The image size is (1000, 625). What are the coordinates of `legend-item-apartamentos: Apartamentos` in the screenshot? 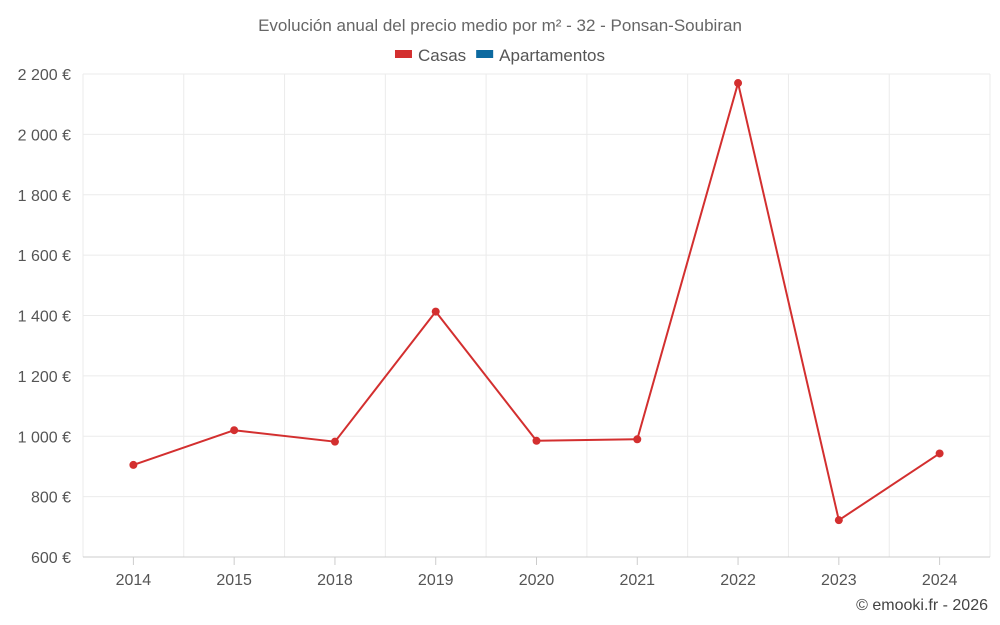 It's located at (540, 55).